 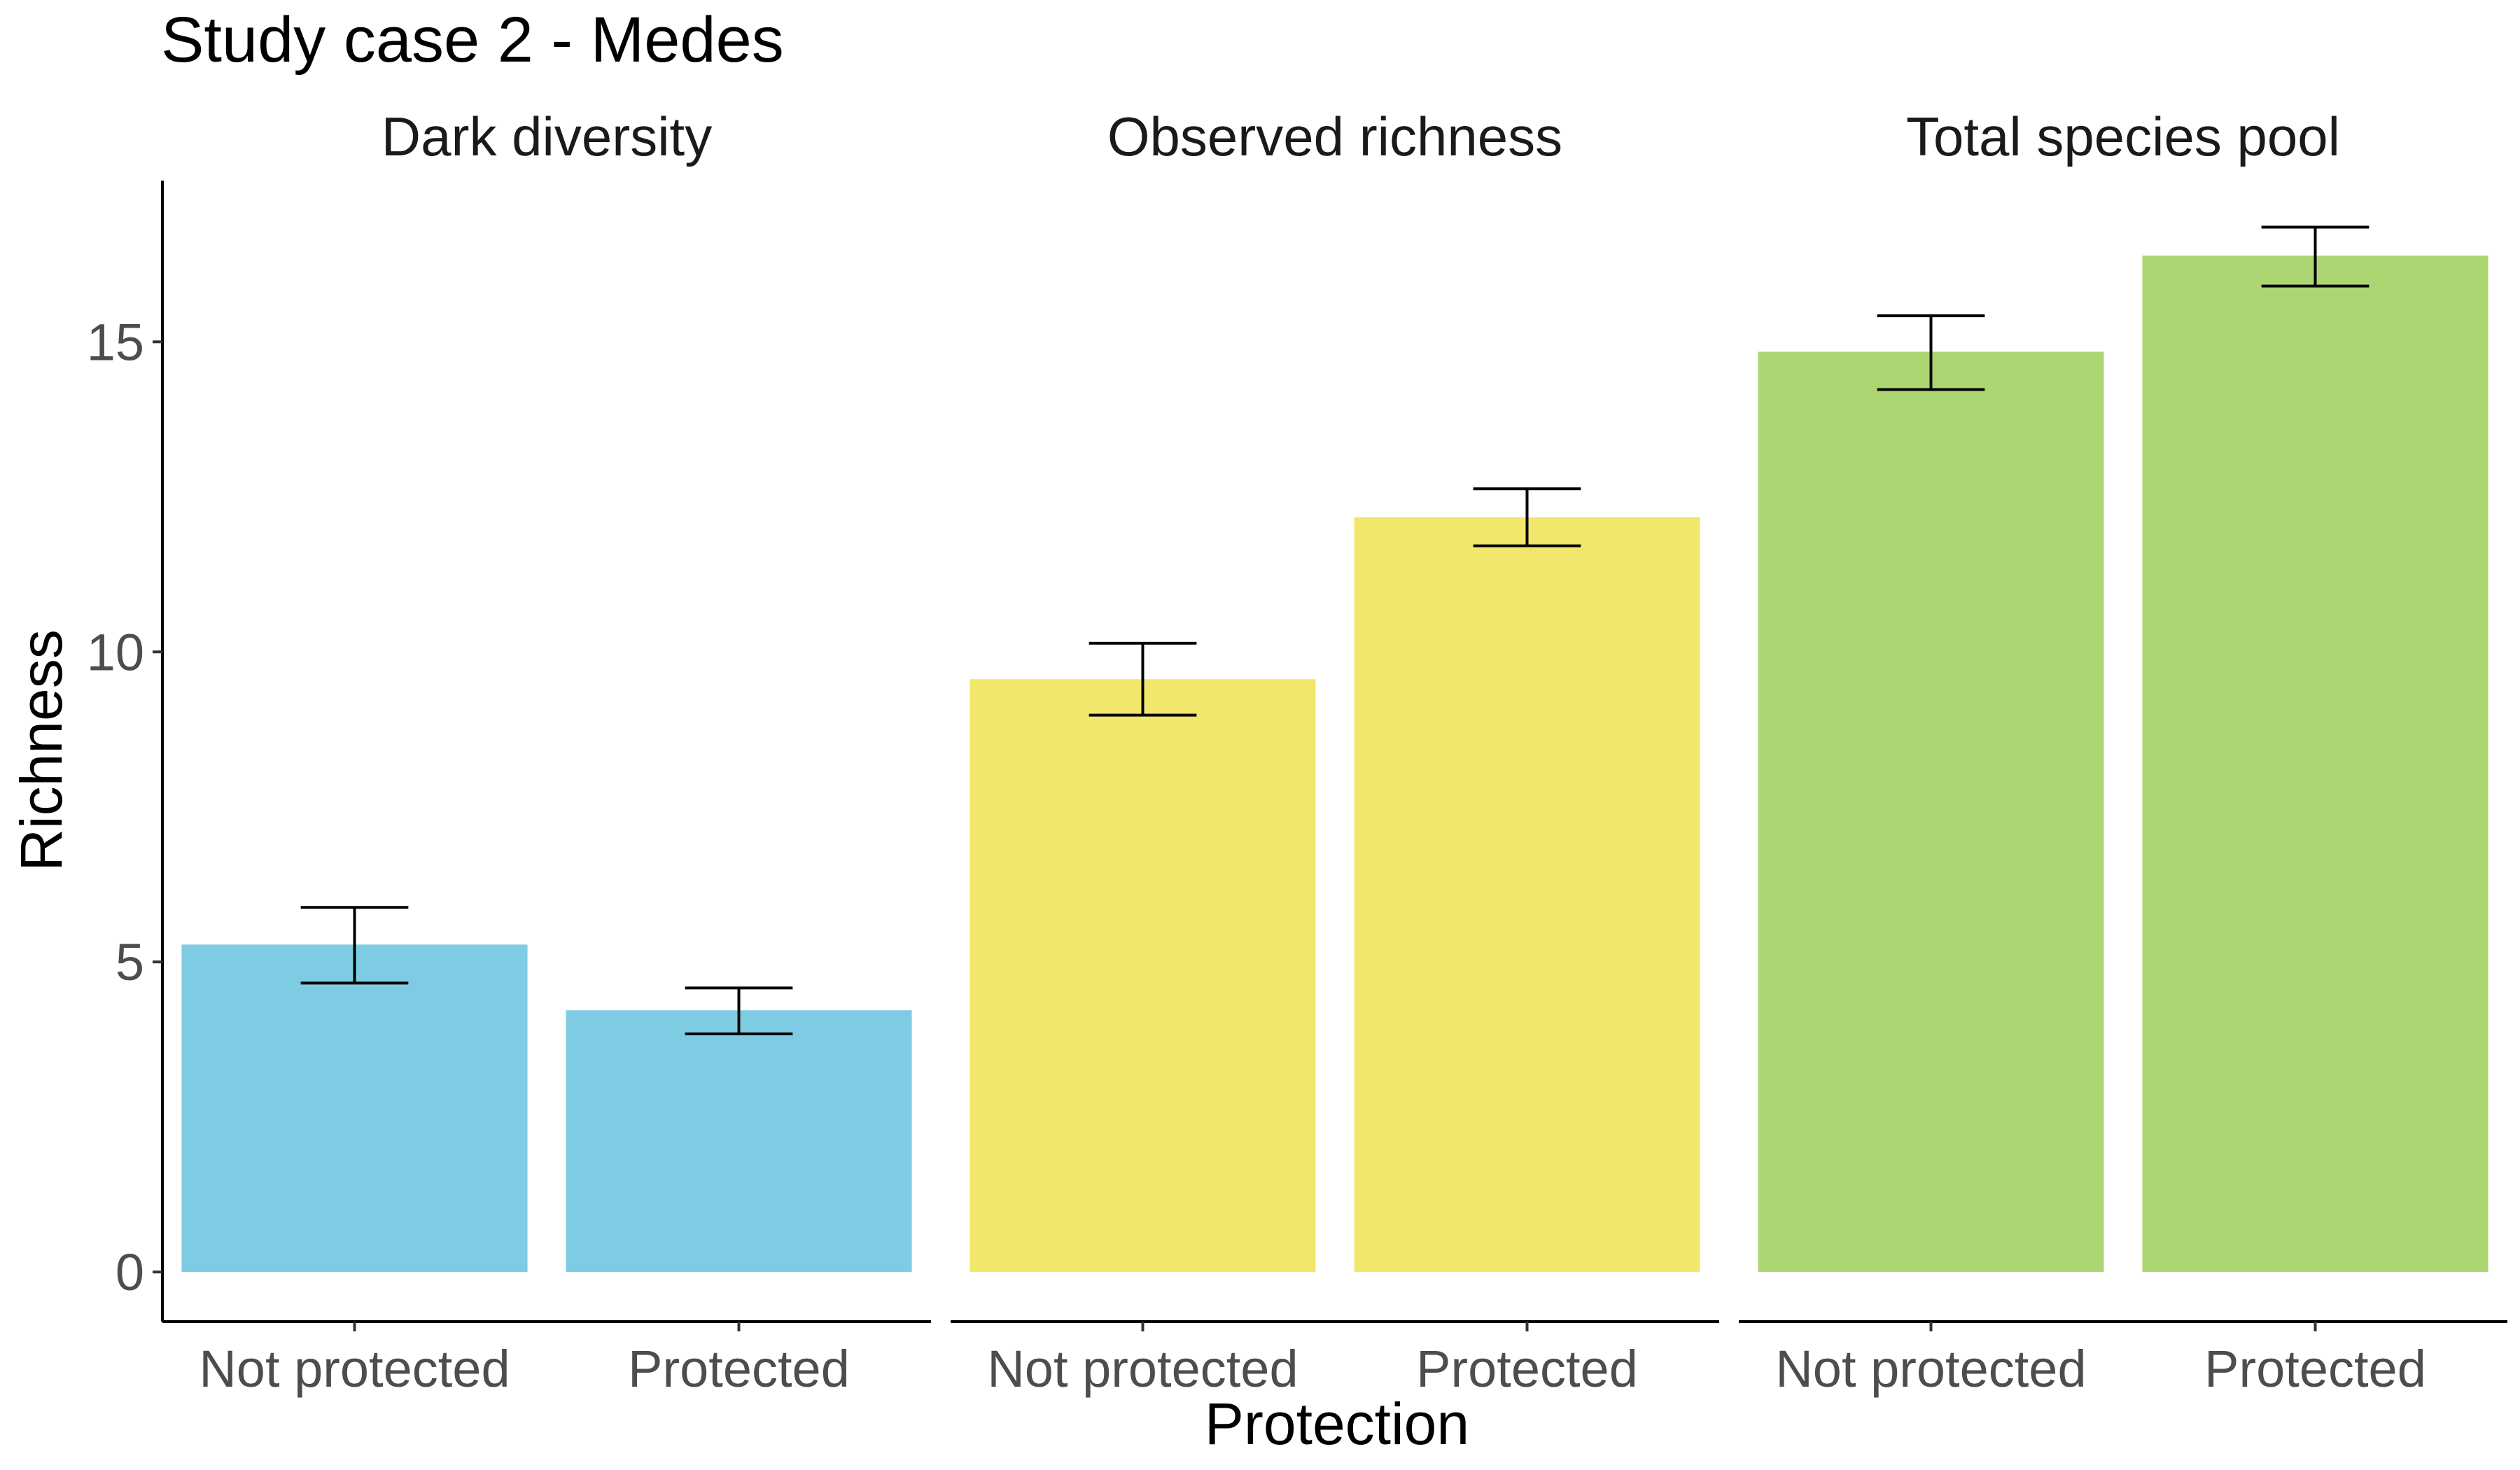 I want to click on panel-label: Dark diversity, so click(x=547, y=136).